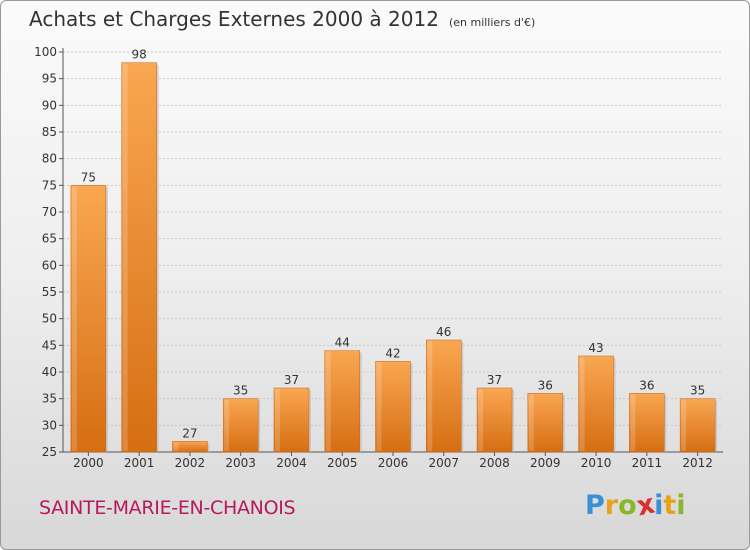 This screenshot has width=750, height=550. Describe the element at coordinates (49, 292) in the screenshot. I see `y-tick-label: 55` at that location.